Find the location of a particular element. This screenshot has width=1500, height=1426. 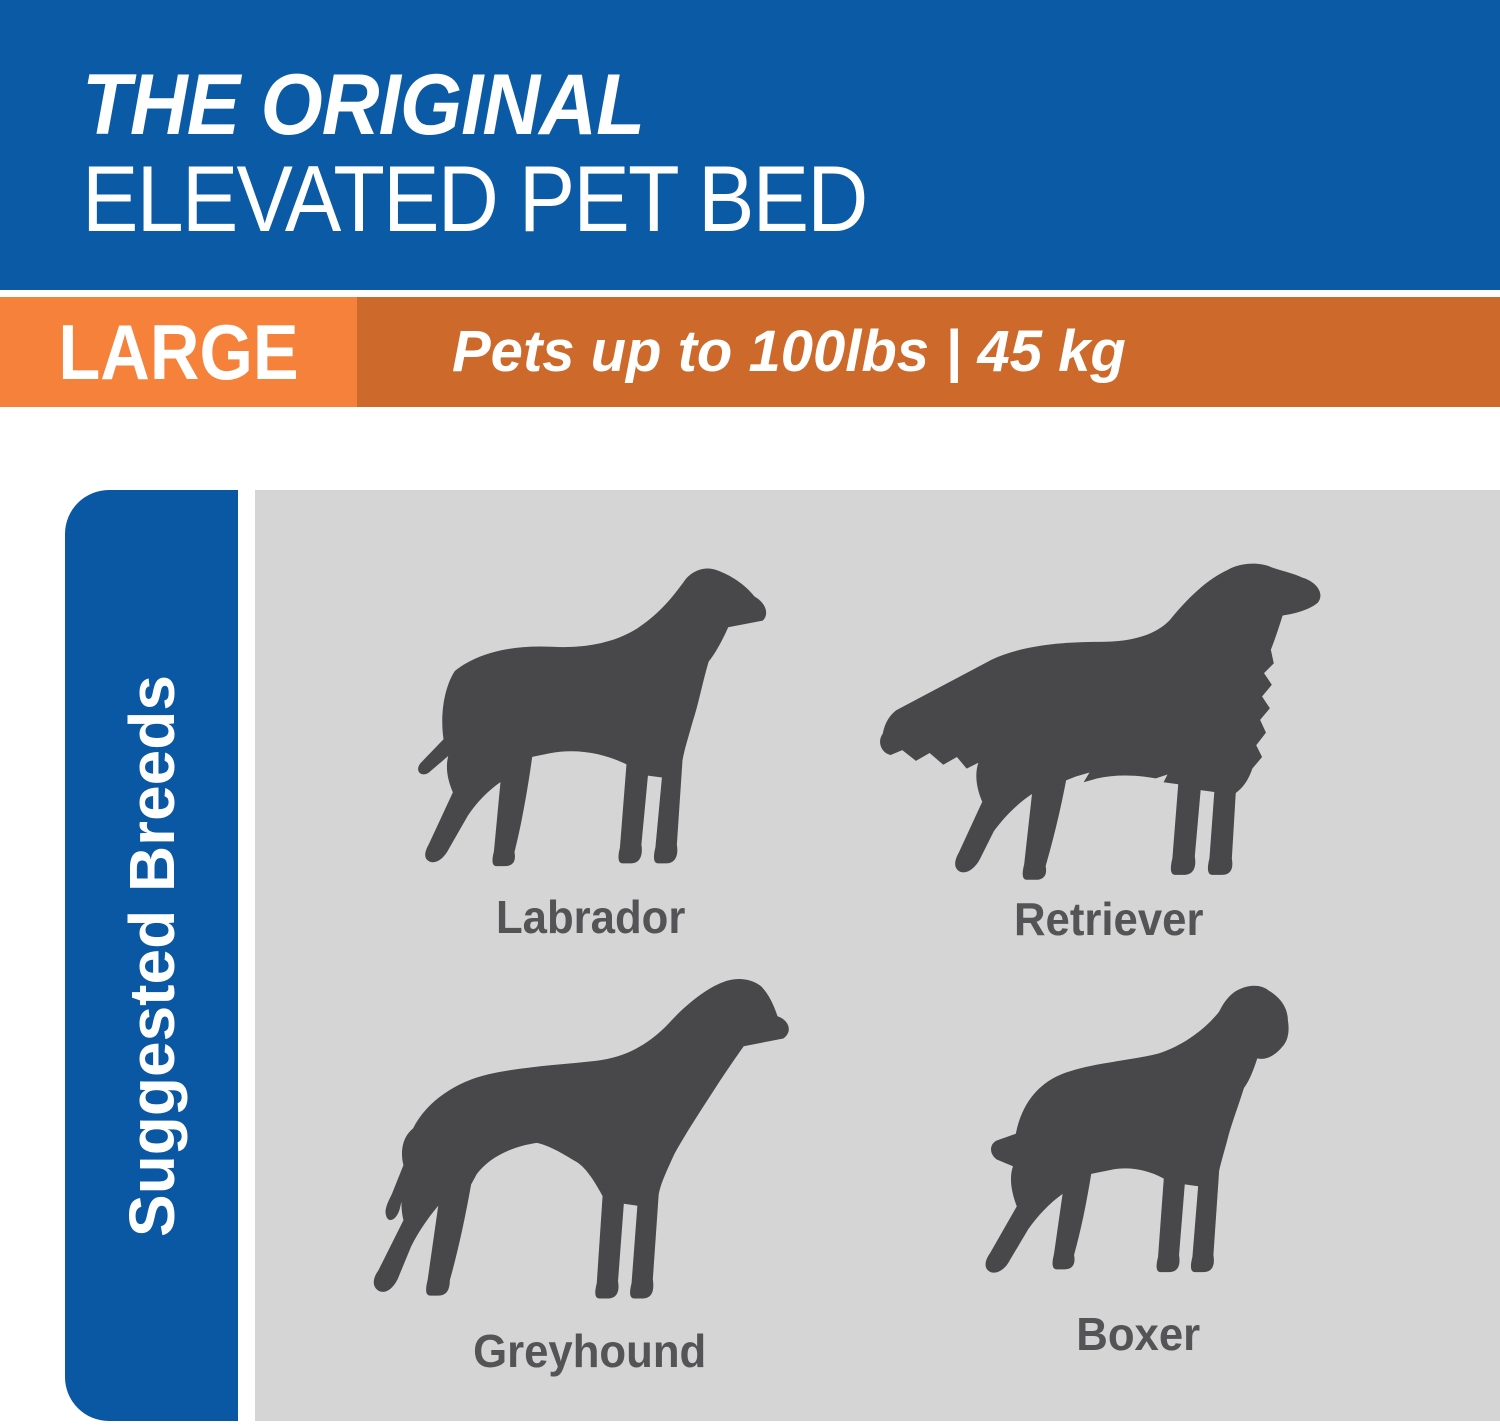

retriever-dog-silhouette-icon is located at coordinates (1100, 721).